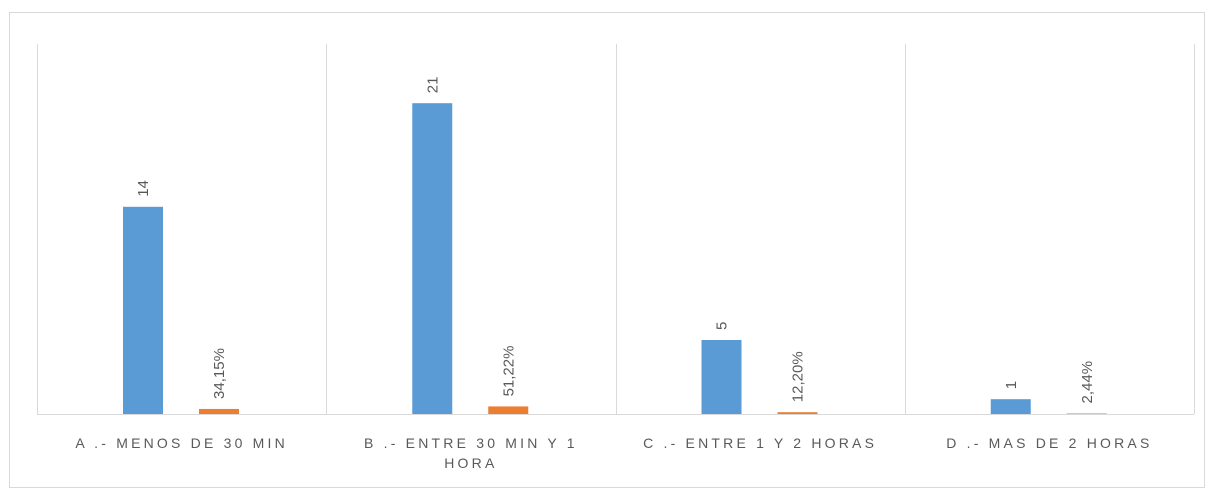 The image size is (1213, 491). I want to click on data-label-percent: 12,20%, so click(798, 376).